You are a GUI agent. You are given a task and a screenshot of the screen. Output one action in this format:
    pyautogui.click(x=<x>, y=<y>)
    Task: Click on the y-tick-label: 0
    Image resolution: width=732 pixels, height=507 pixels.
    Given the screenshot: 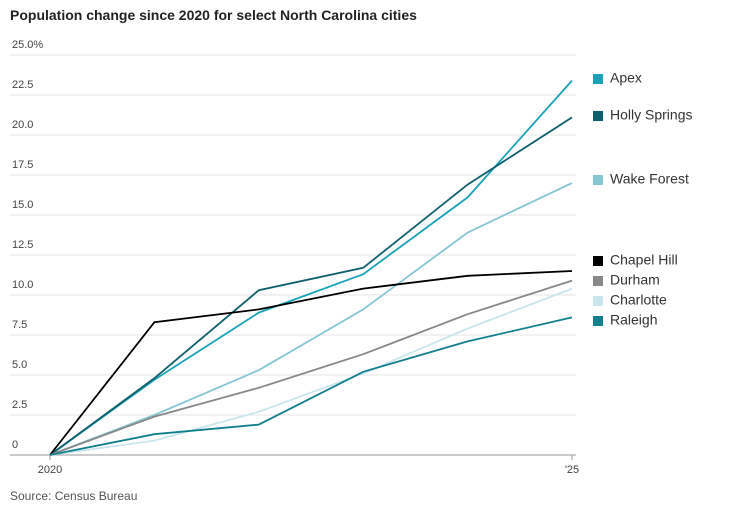 What is the action you would take?
    pyautogui.click(x=15, y=445)
    